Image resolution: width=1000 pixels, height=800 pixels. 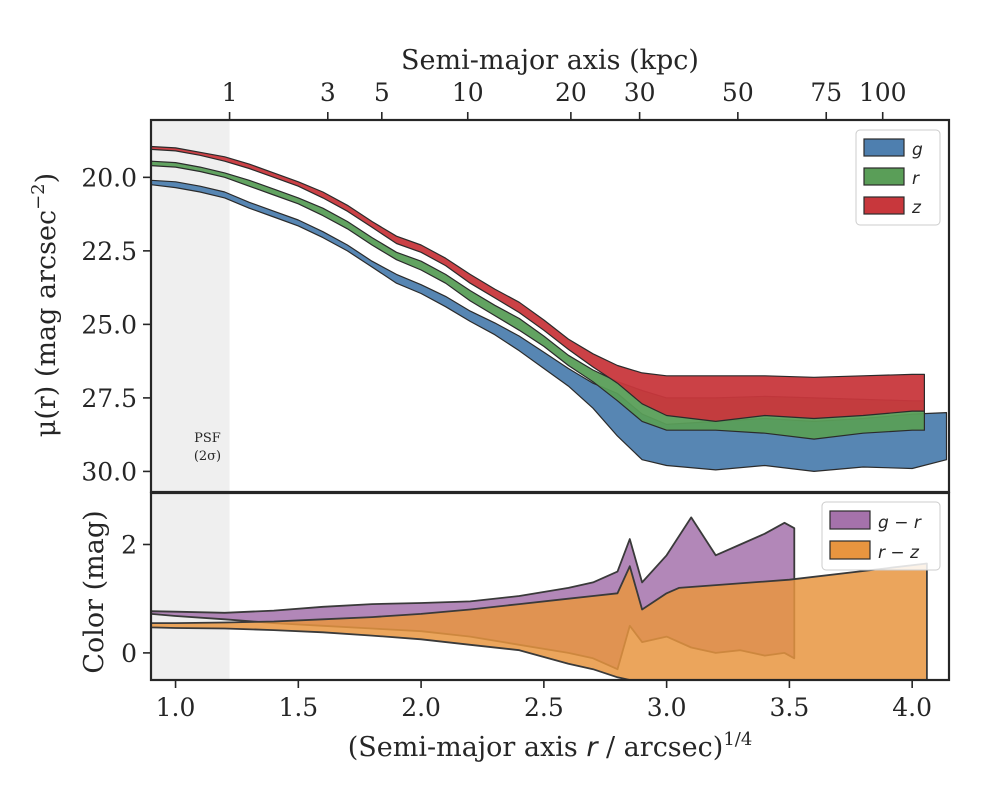 I want to click on top-x-tick-label: 5, so click(x=382, y=92).